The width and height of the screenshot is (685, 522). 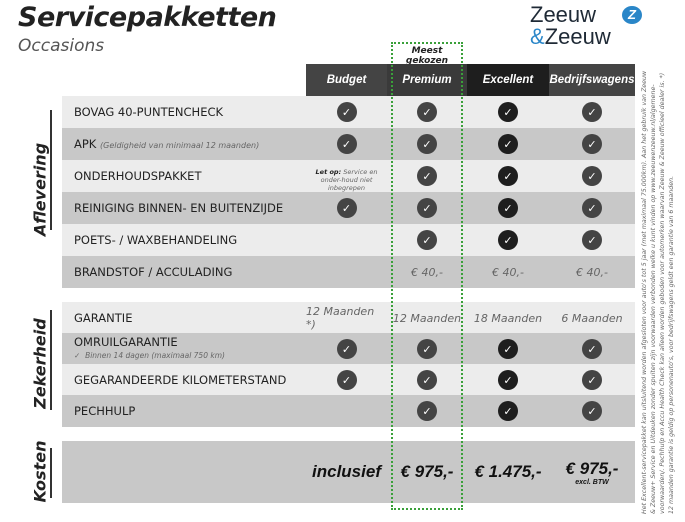 I want to click on row-label-text: OMRUILGARANTIE, so click(x=126, y=342).